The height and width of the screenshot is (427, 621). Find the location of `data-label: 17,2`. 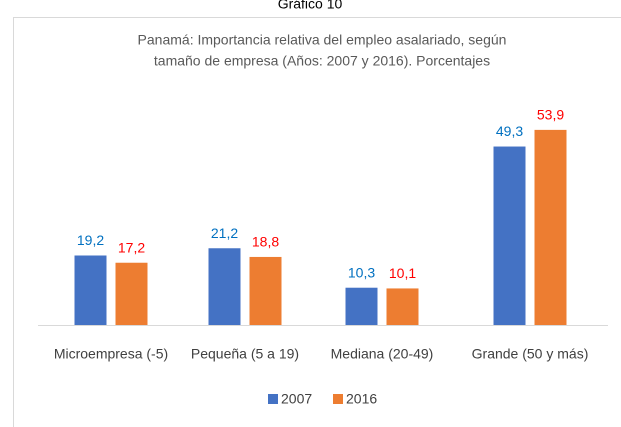

data-label: 17,2 is located at coordinates (131, 247).